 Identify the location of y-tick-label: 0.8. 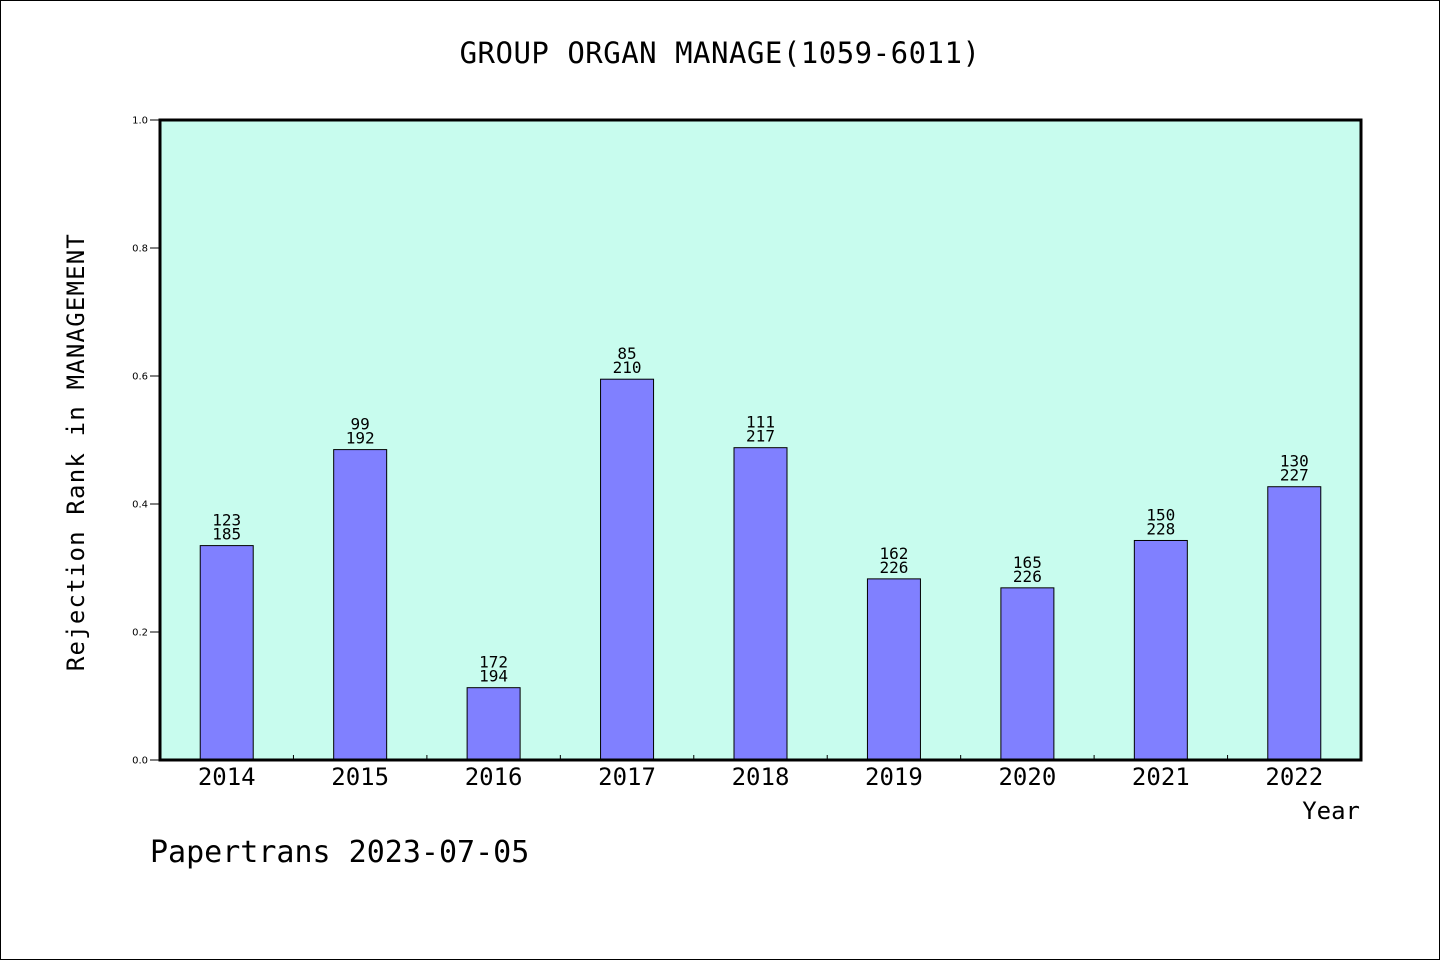
(140, 249).